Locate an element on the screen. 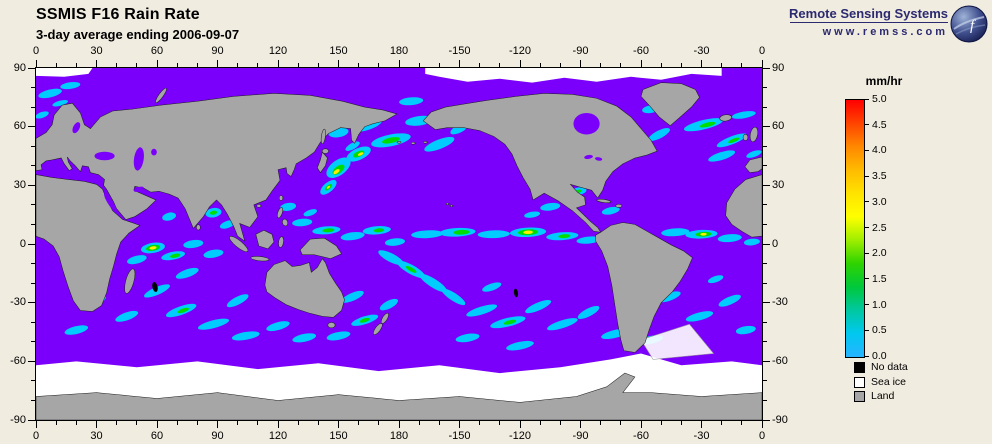  brand-name: Remote Sensing Systems is located at coordinates (868, 13).